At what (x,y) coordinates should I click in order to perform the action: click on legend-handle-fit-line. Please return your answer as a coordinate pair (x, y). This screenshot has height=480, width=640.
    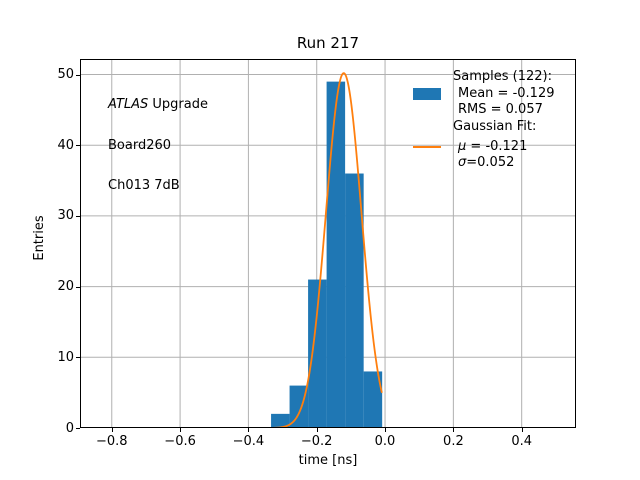
    Looking at the image, I should click on (433, 146).